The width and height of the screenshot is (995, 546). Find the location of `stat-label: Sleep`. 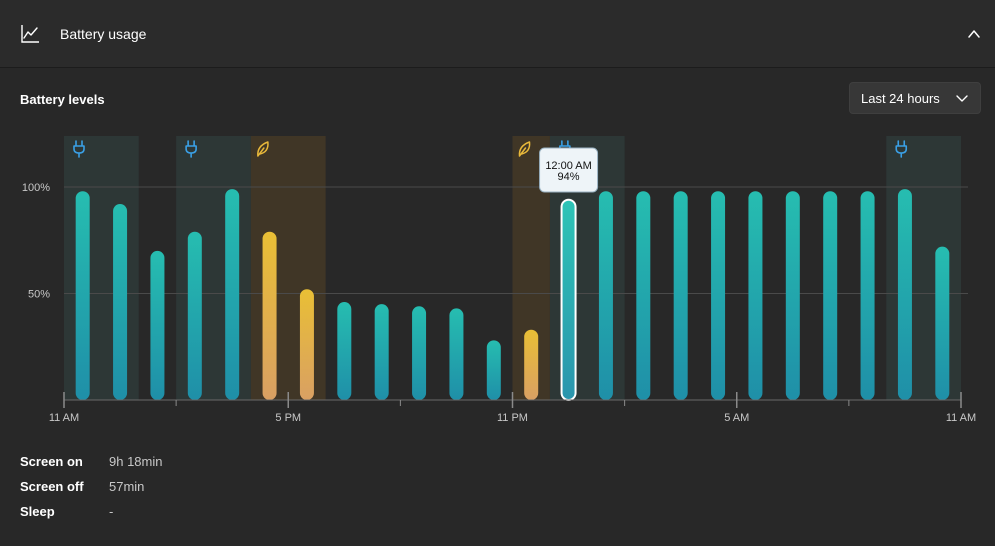

stat-label: Sleep is located at coordinates (37, 511).